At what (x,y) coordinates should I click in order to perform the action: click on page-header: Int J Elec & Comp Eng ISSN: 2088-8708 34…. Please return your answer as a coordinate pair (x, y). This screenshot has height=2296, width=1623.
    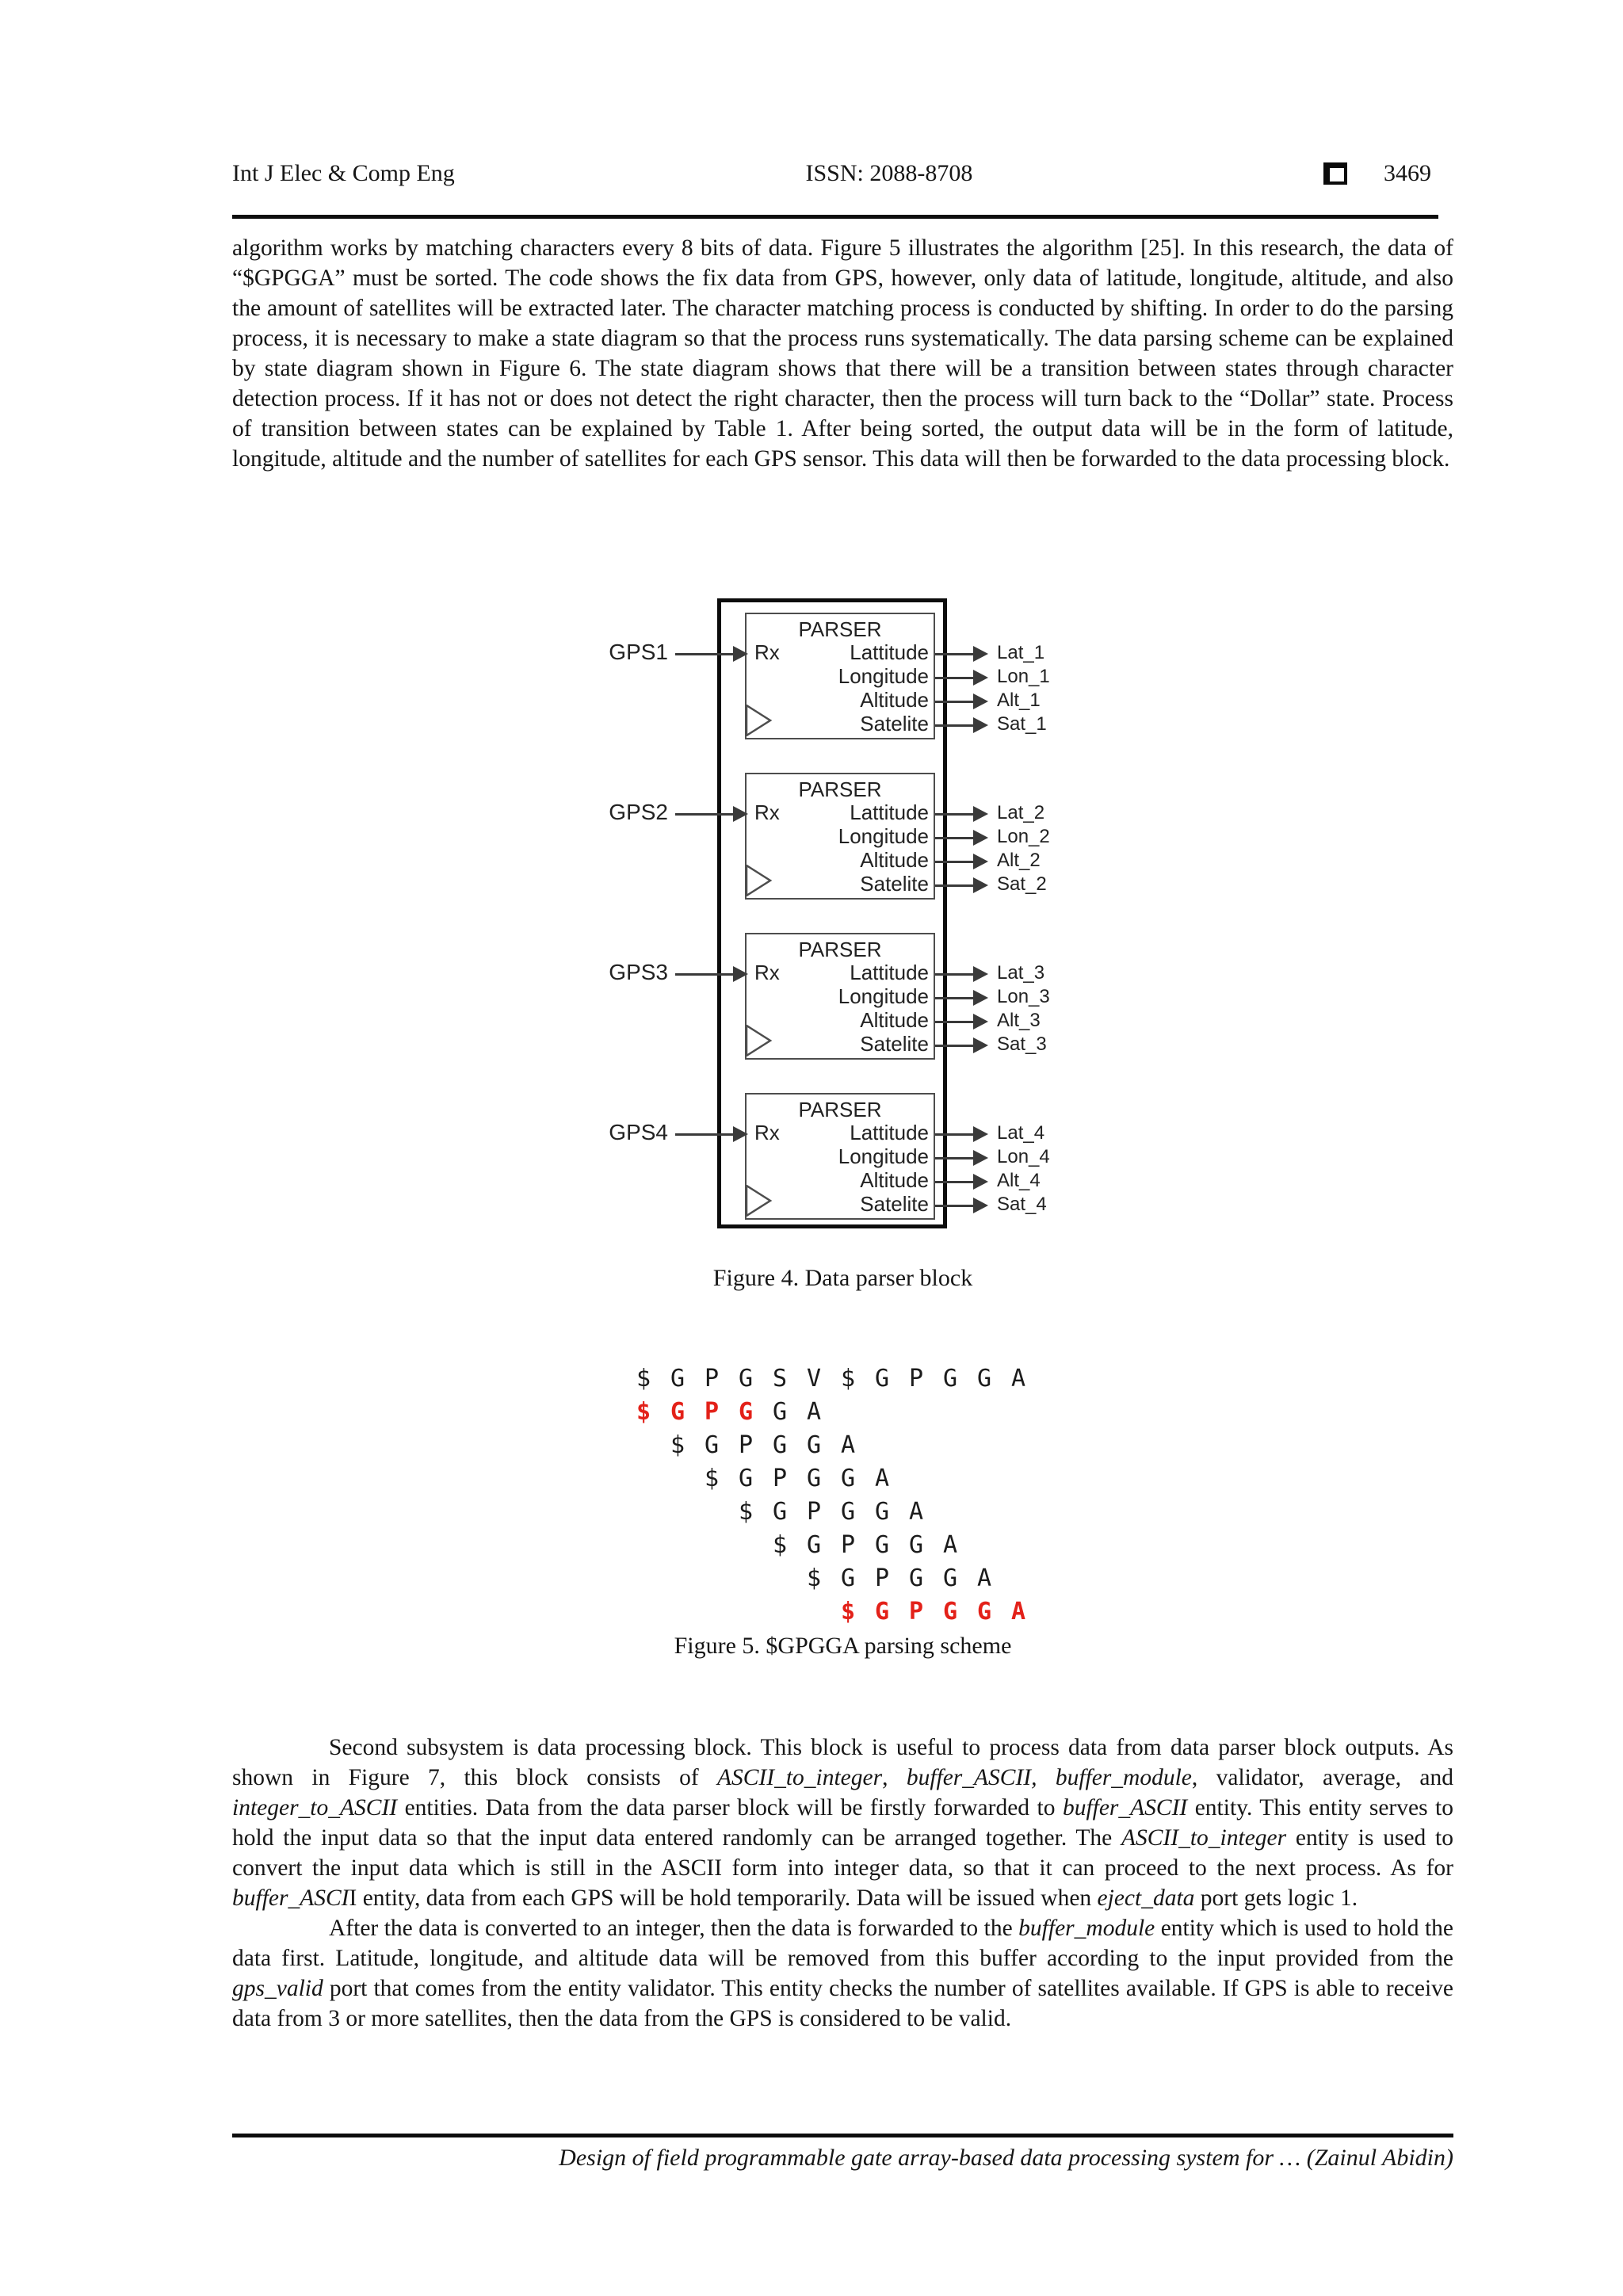
    Looking at the image, I should click on (843, 173).